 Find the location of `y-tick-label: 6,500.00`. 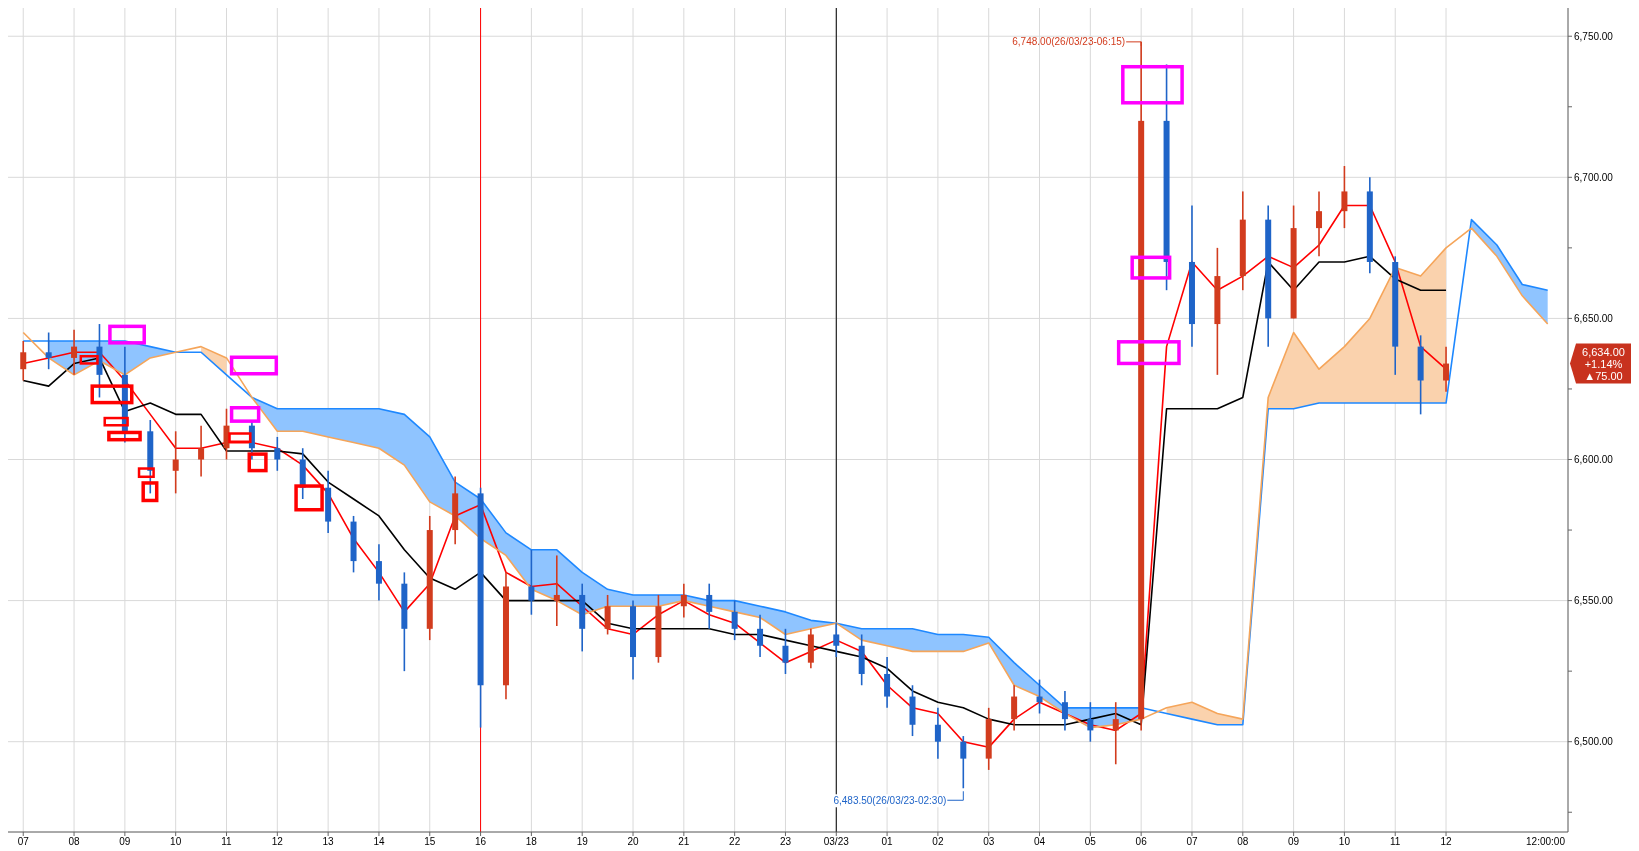

y-tick-label: 6,500.00 is located at coordinates (1594, 742).